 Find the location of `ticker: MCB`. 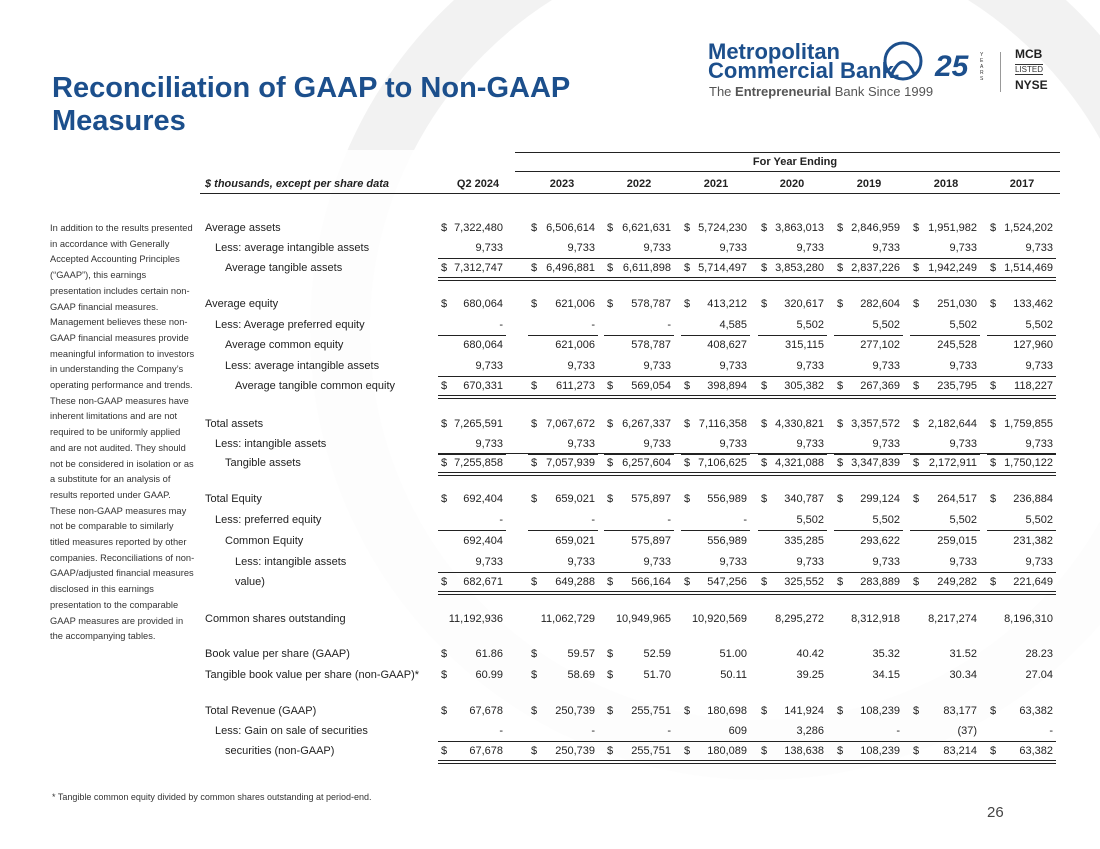

ticker: MCB is located at coordinates (1029, 54).